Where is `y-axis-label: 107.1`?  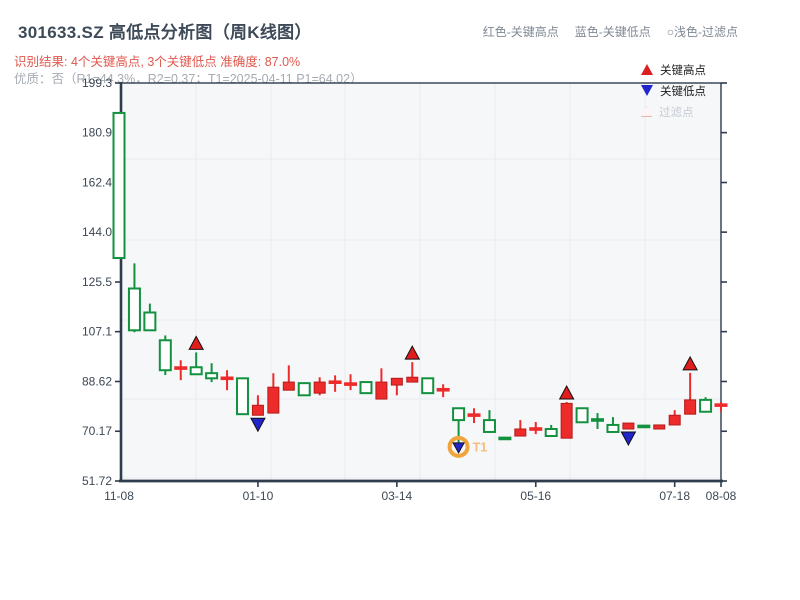
y-axis-label: 107.1 is located at coordinates (97, 332).